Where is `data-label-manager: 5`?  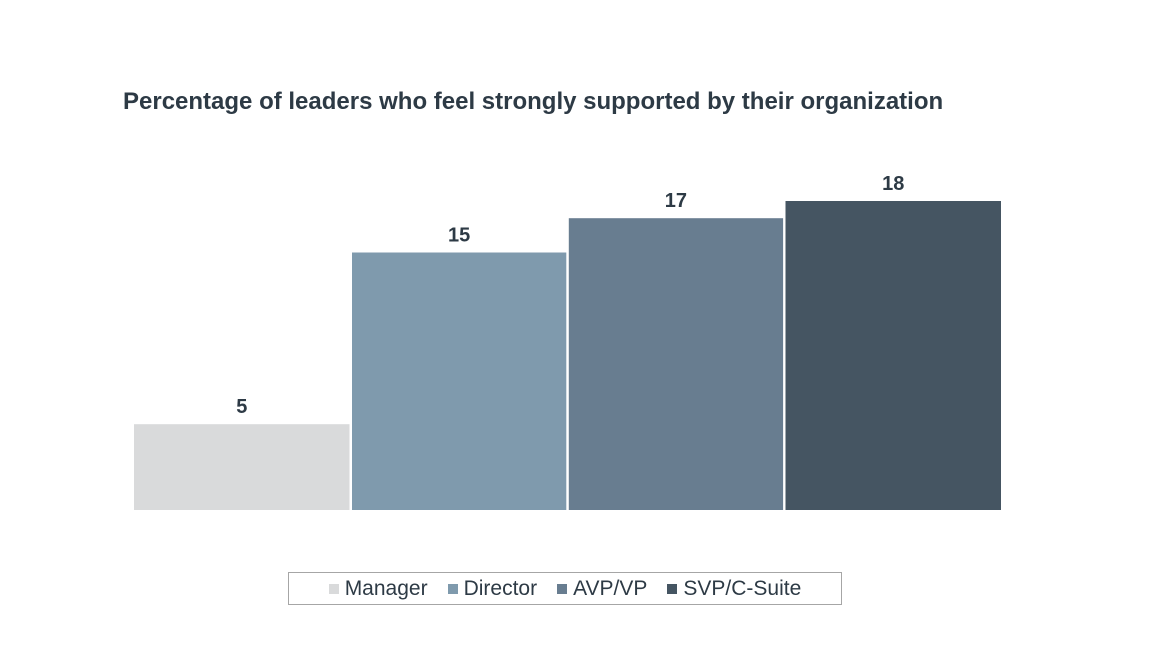
data-label-manager: 5 is located at coordinates (241, 407).